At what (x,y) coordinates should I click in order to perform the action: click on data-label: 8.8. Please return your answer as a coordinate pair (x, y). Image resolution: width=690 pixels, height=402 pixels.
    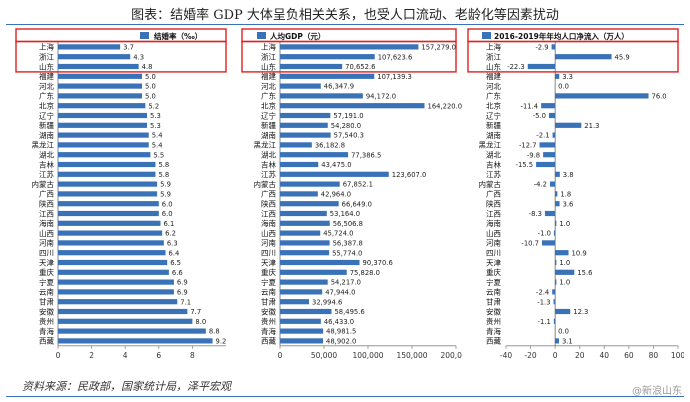
    Looking at the image, I should click on (214, 332).